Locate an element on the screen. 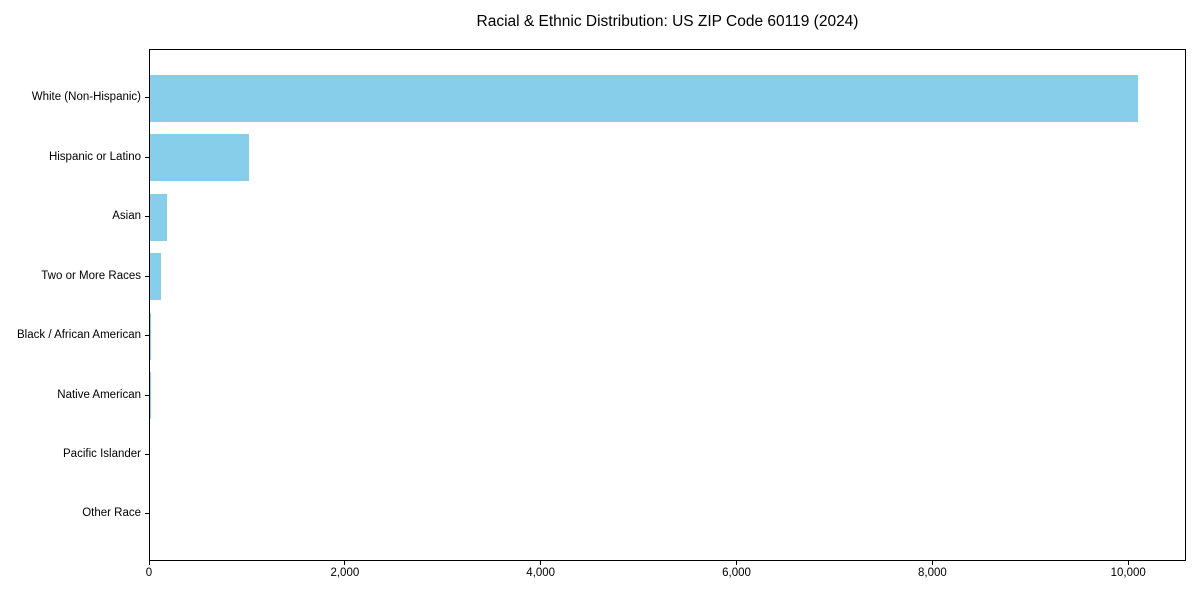 The image size is (1200, 600). x-tick-label: 8,000 is located at coordinates (932, 573).